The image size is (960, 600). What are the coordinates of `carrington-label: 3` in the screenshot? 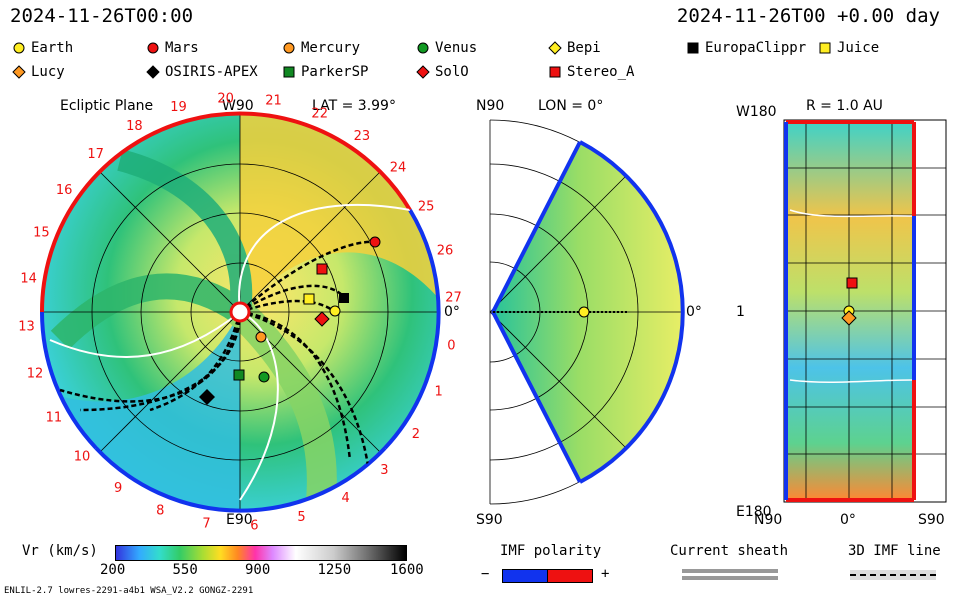 It's located at (384, 470).